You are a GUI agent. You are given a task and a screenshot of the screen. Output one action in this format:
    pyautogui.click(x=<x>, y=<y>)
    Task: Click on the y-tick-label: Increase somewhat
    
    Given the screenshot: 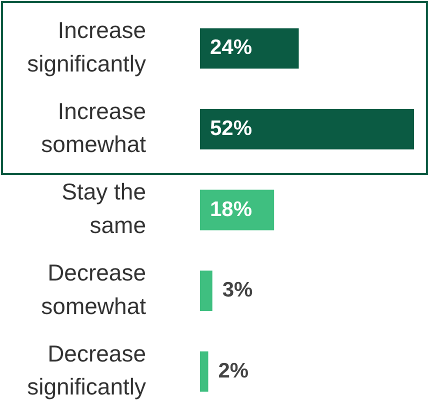 What is the action you would take?
    pyautogui.click(x=94, y=128)
    